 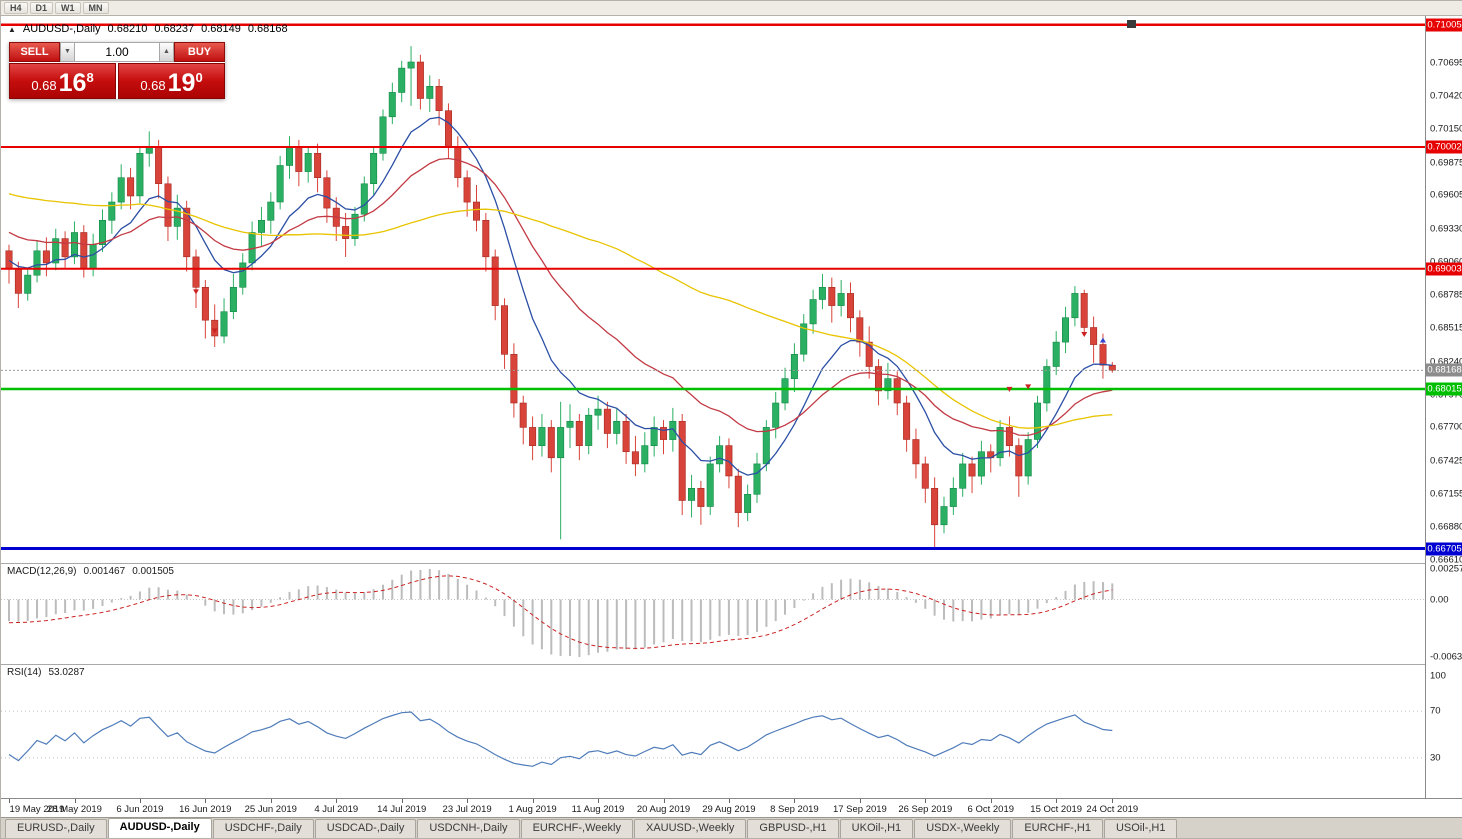 I want to click on volume-input: 1.00, so click(x=117, y=52).